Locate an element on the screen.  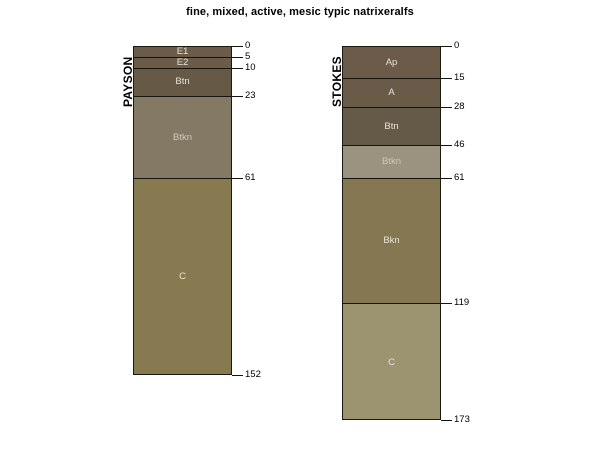
horizon-a: A is located at coordinates (391, 93).